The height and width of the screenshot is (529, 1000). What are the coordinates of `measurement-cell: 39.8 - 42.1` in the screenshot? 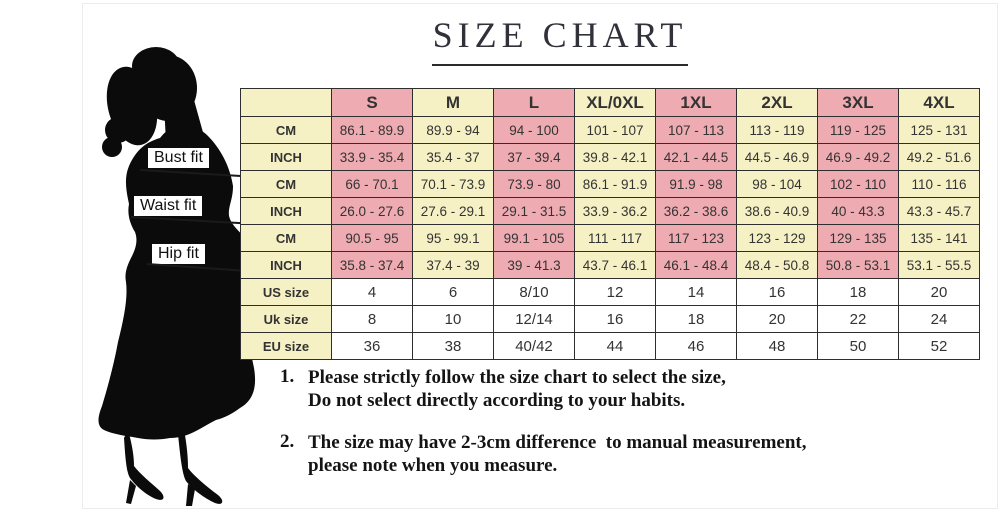 It's located at (615, 157).